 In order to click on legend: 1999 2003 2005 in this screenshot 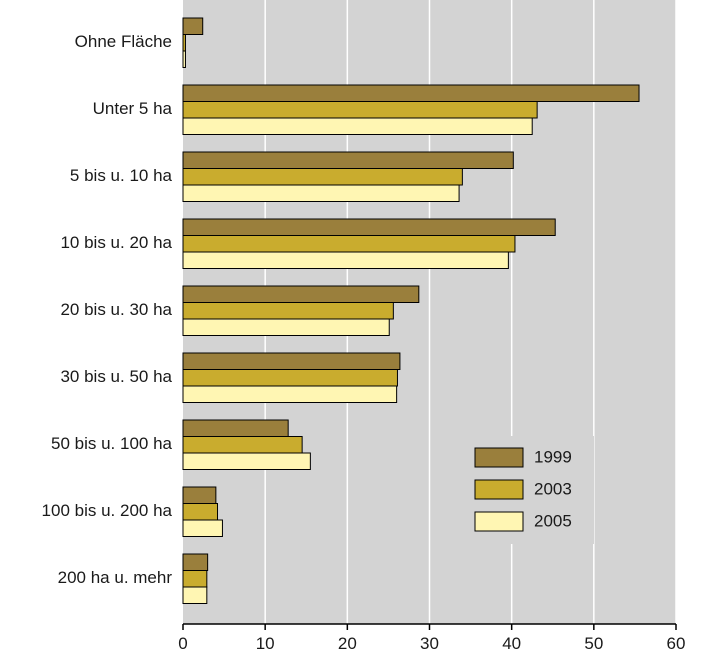, I will do `click(530, 490)`.